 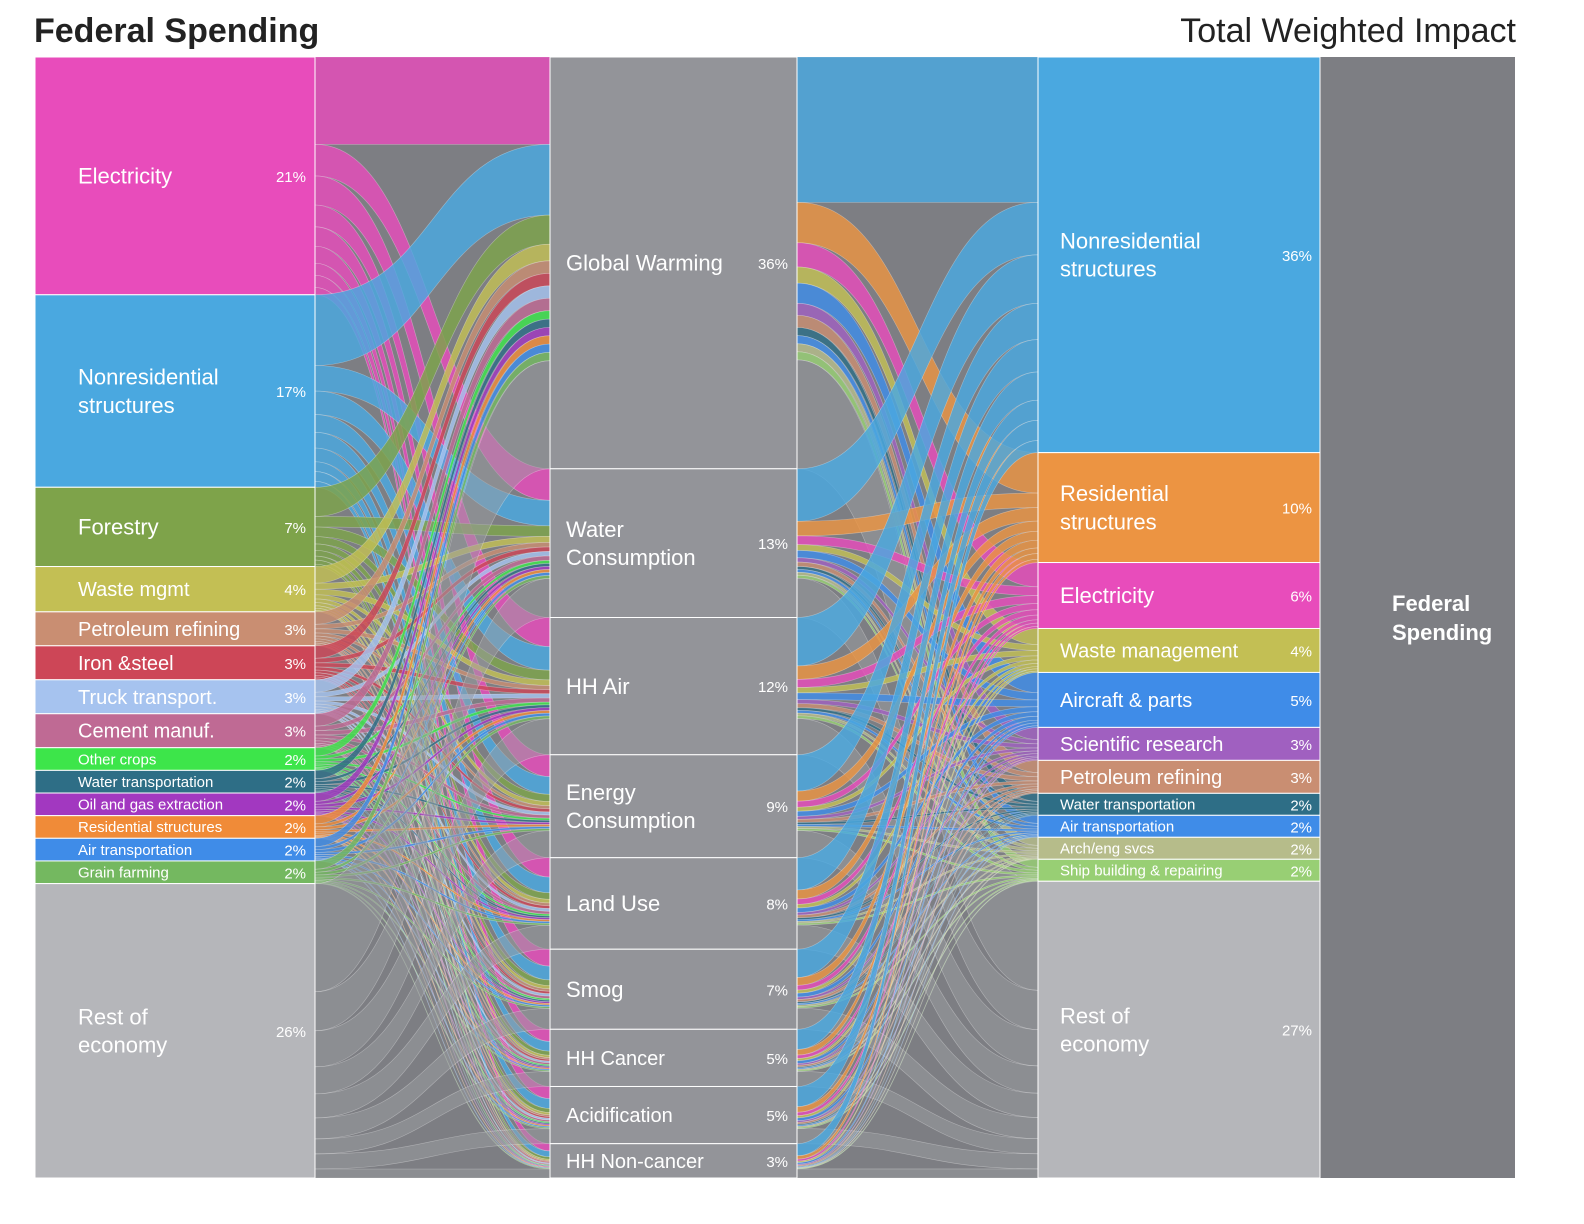 What do you see at coordinates (1114, 493) in the screenshot?
I see `final-label-residential-structures-line-1: Residential` at bounding box center [1114, 493].